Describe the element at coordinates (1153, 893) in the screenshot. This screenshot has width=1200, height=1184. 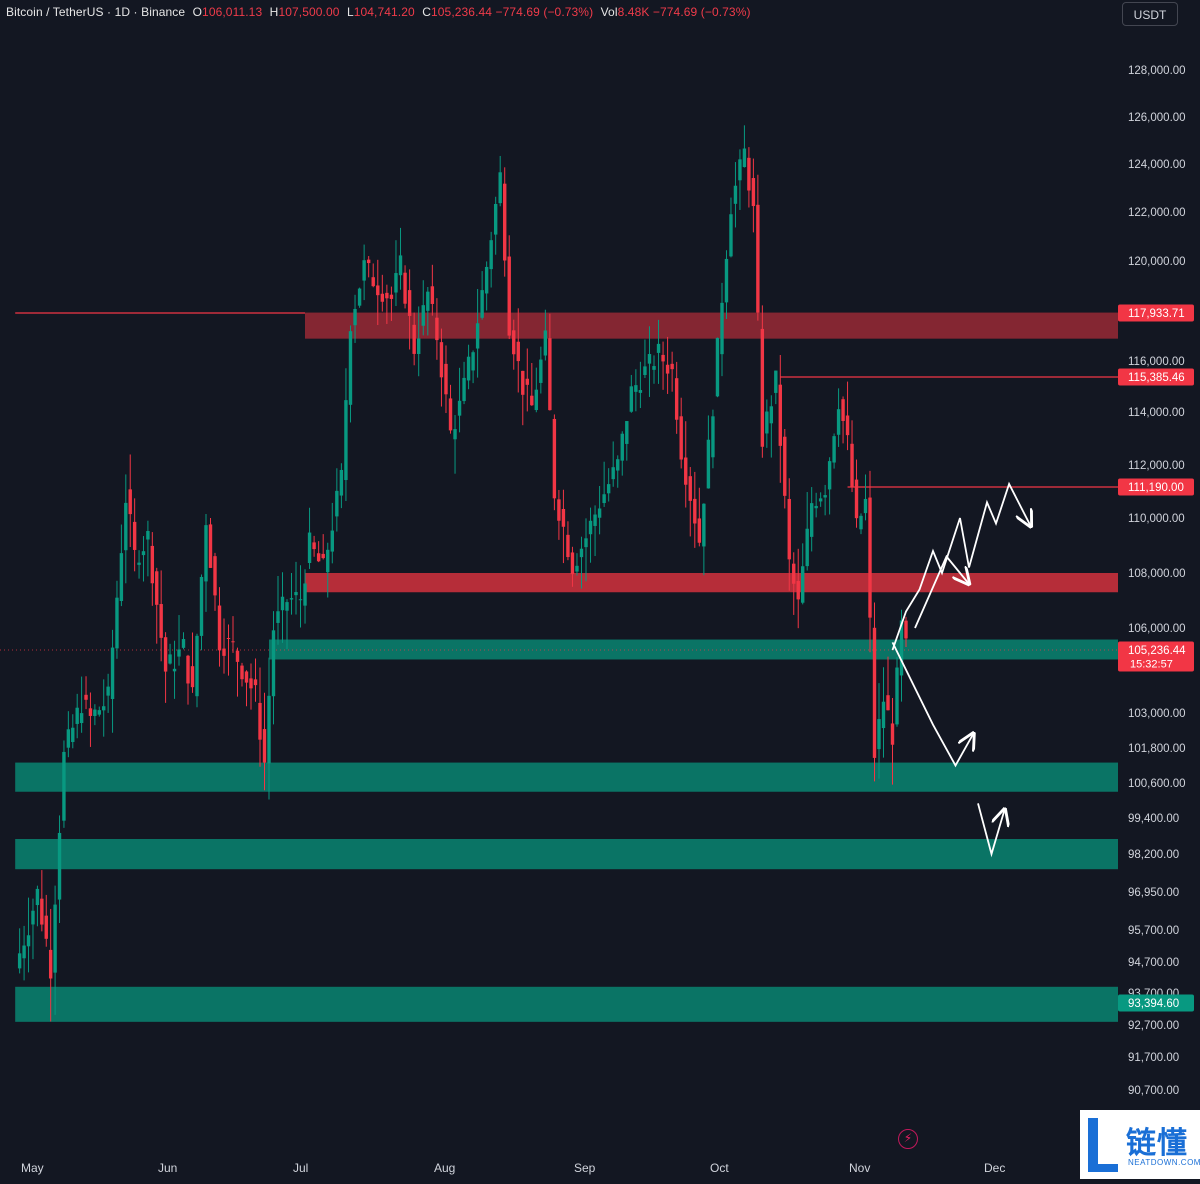
I see `price-tick-label: 96,950.00` at that location.